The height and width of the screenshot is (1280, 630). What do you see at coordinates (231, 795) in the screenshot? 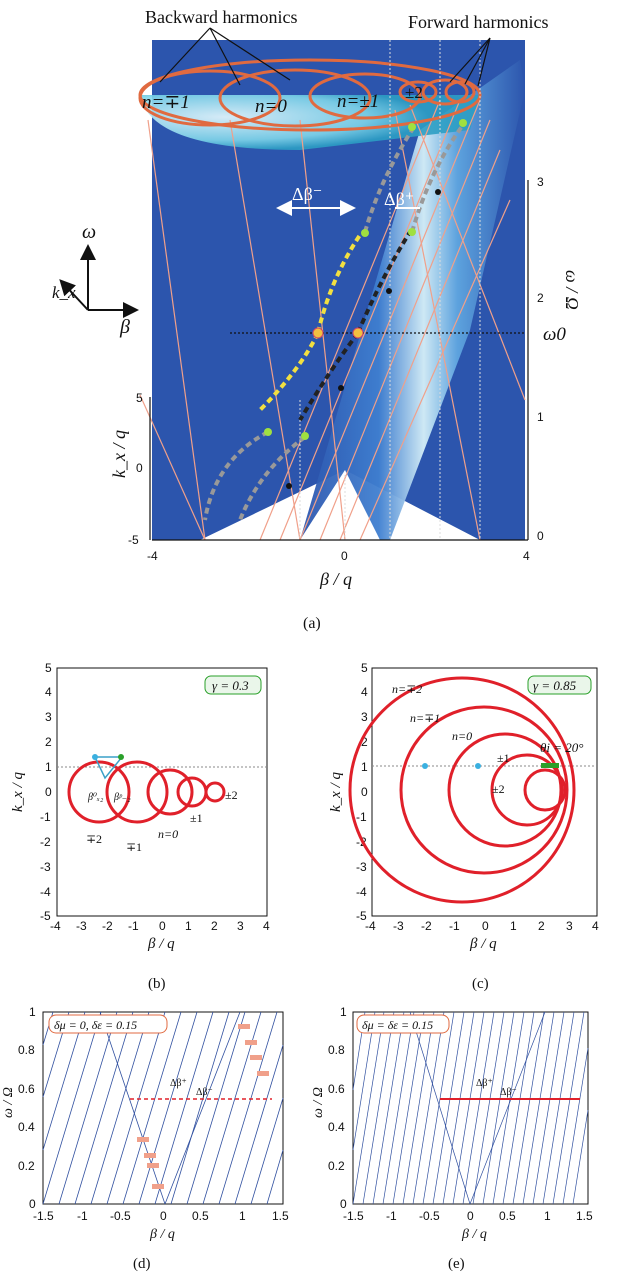
I see `panel-b-harm-p2: ±2` at bounding box center [231, 795].